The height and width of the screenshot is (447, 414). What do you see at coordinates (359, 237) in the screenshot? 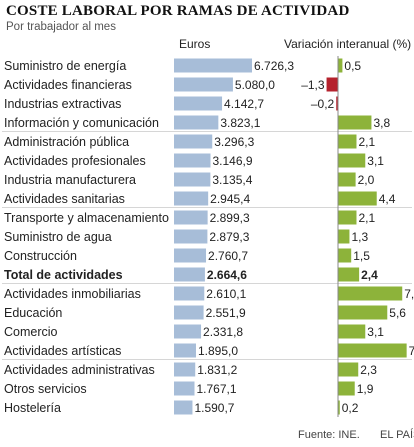
I see `variation-value-label: 1,3` at bounding box center [359, 237].